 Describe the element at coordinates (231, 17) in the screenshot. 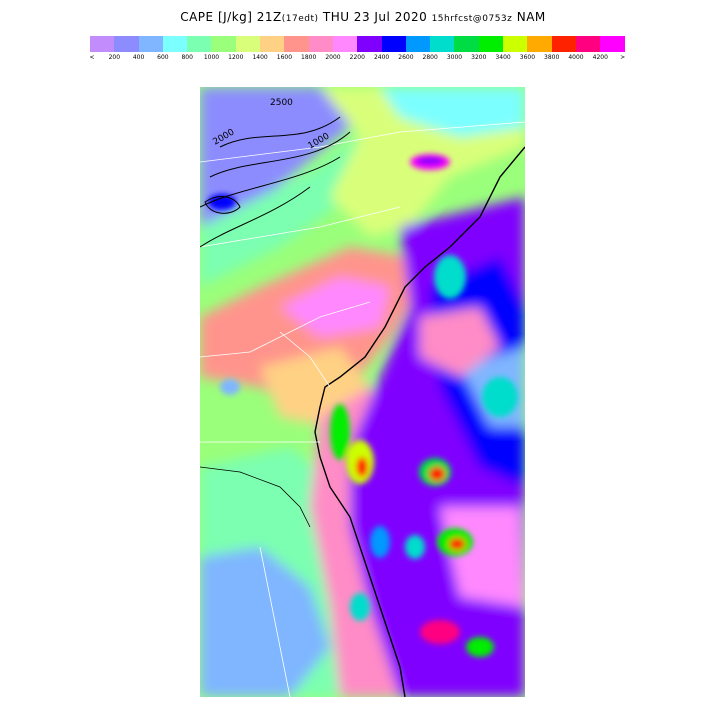

I see `title-main: CAPE [J/kg] 21Z` at that location.